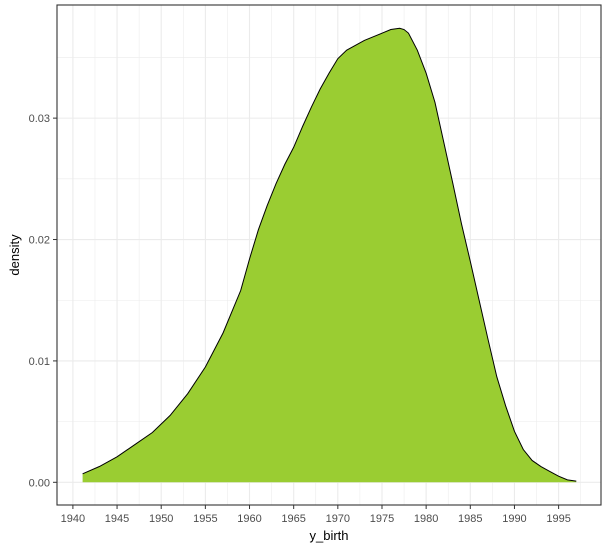  What do you see at coordinates (558, 519) in the screenshot?
I see `x-tick-label: 1995` at bounding box center [558, 519].